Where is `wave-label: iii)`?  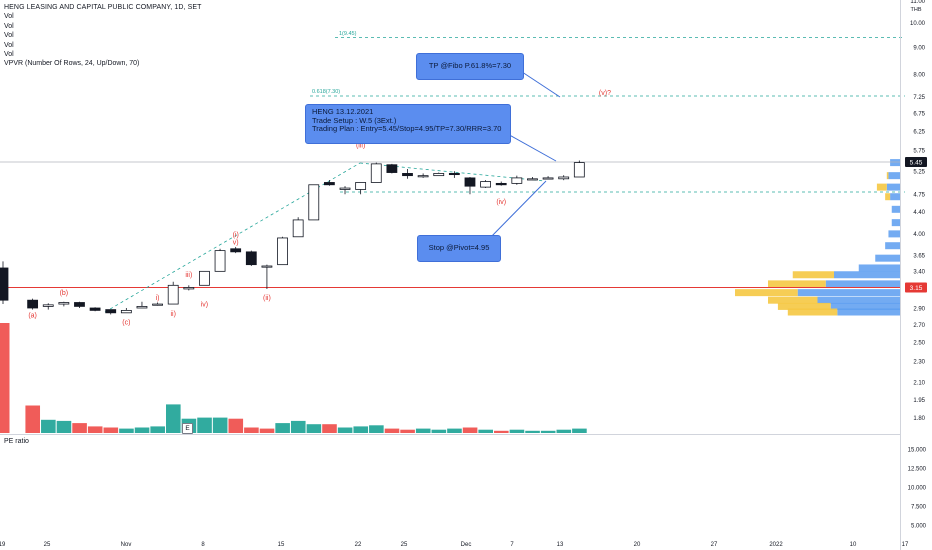
wave-label: iii) is located at coordinates (188, 275).